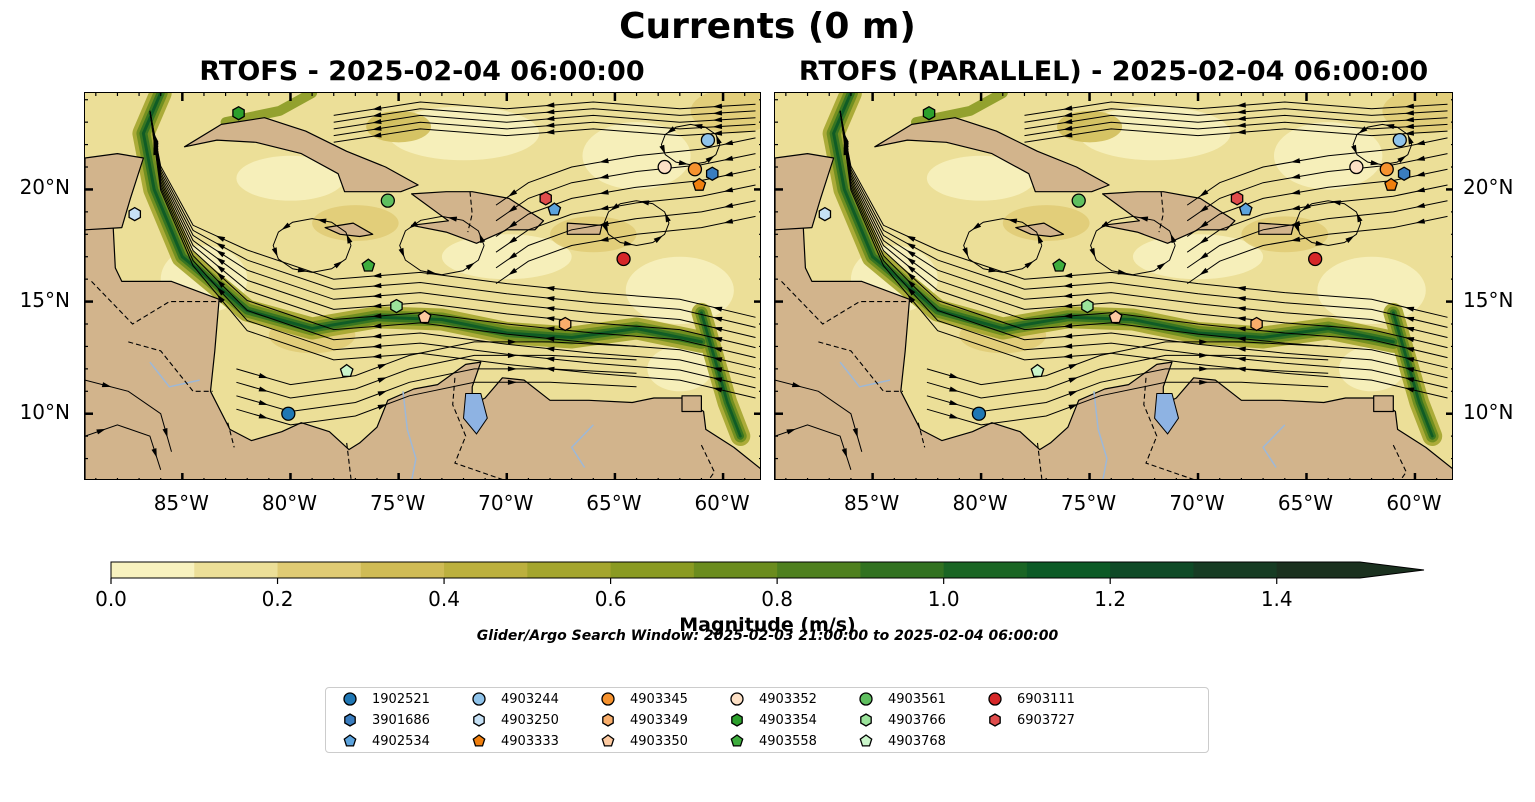 The width and height of the screenshot is (1535, 802). I want to click on legend-item-4903333: 4903333, so click(514, 741).